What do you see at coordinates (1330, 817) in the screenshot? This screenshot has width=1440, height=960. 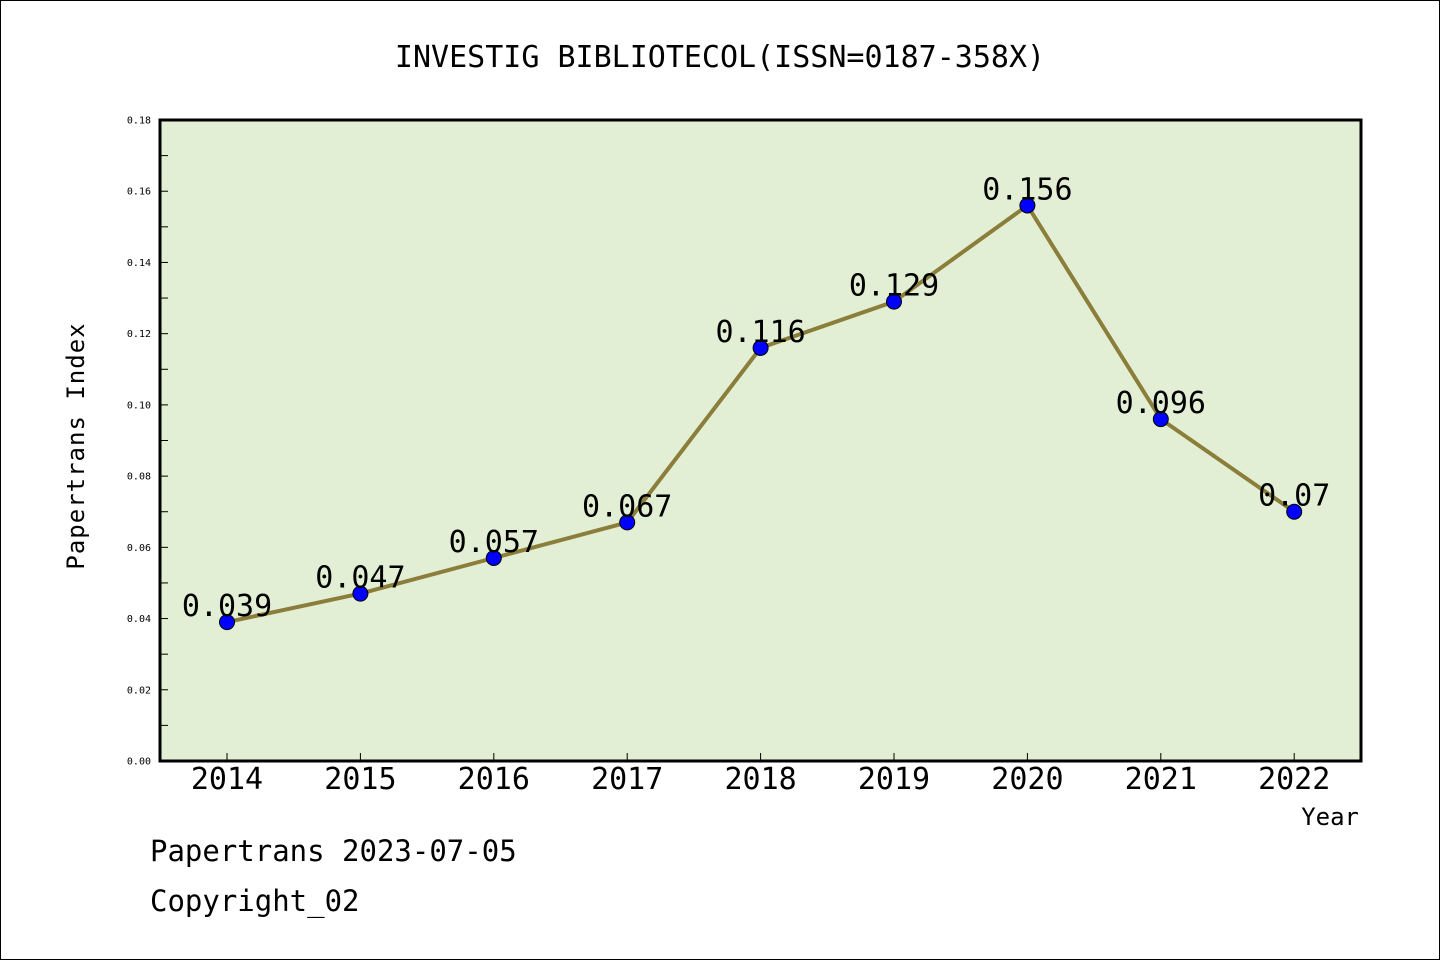 I see `x-axis-label: Year` at bounding box center [1330, 817].